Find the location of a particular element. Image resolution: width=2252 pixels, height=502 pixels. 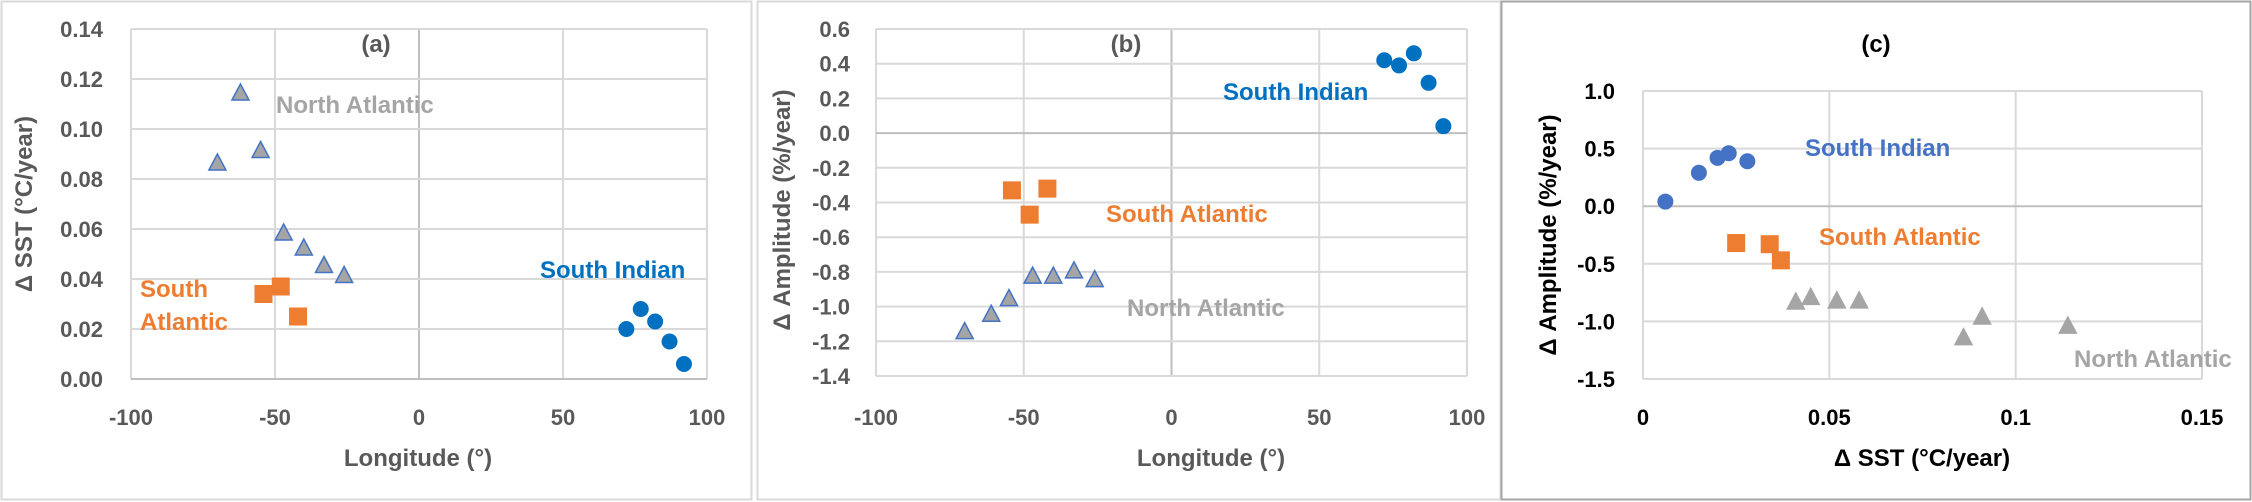

y-tick-label: 0.6 is located at coordinates (834, 29).